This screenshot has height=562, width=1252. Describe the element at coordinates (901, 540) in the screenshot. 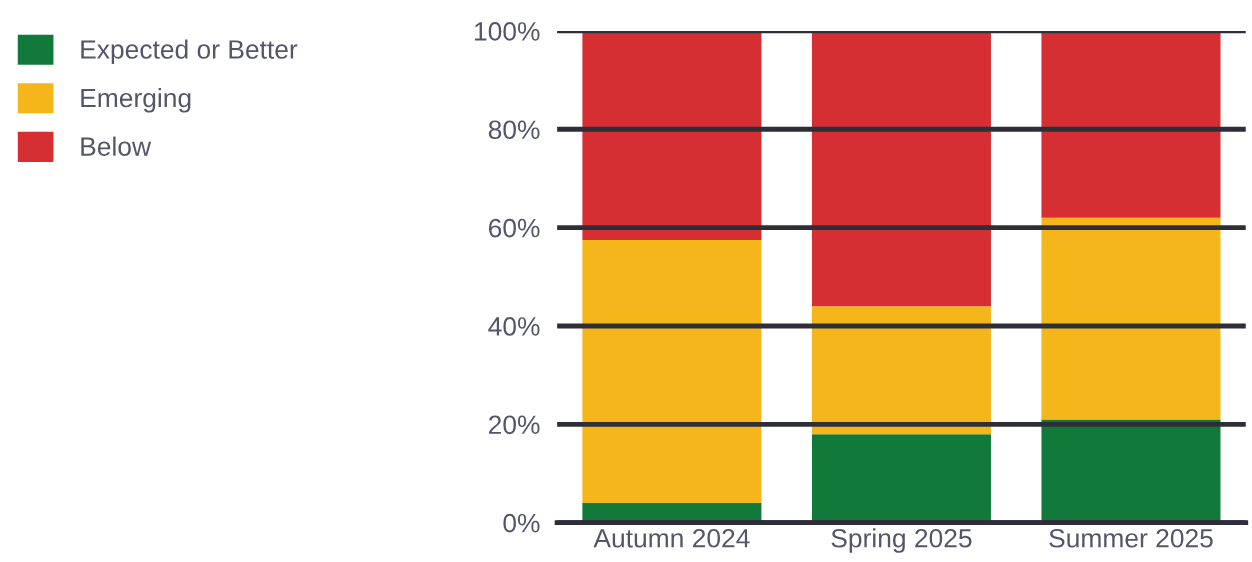

I see `x-tick-label: Spring 2025` at that location.